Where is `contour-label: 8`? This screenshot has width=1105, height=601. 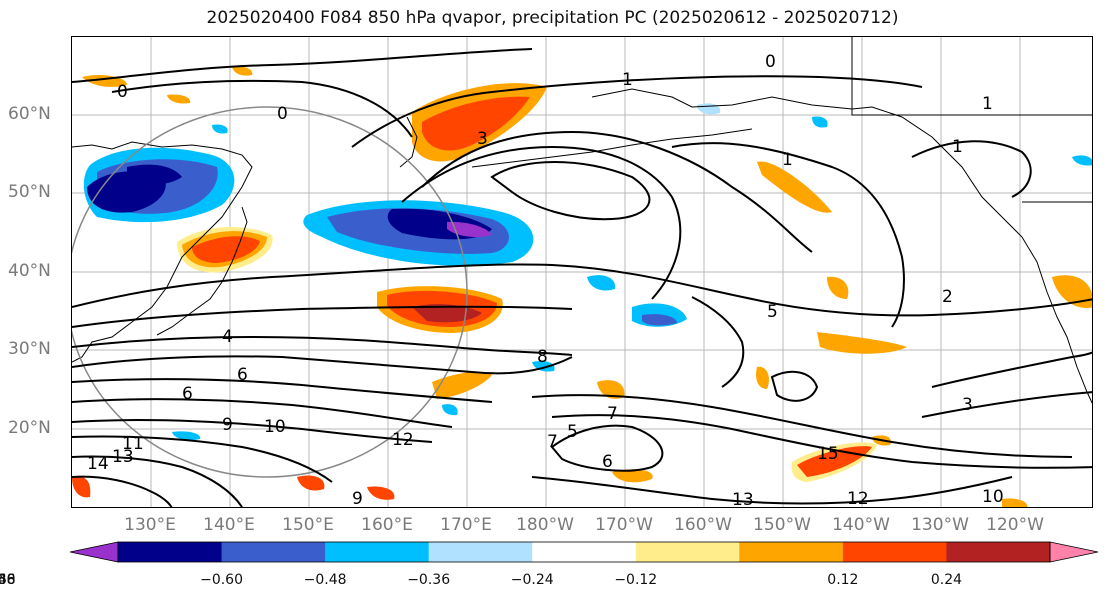
contour-label: 8 is located at coordinates (542, 357).